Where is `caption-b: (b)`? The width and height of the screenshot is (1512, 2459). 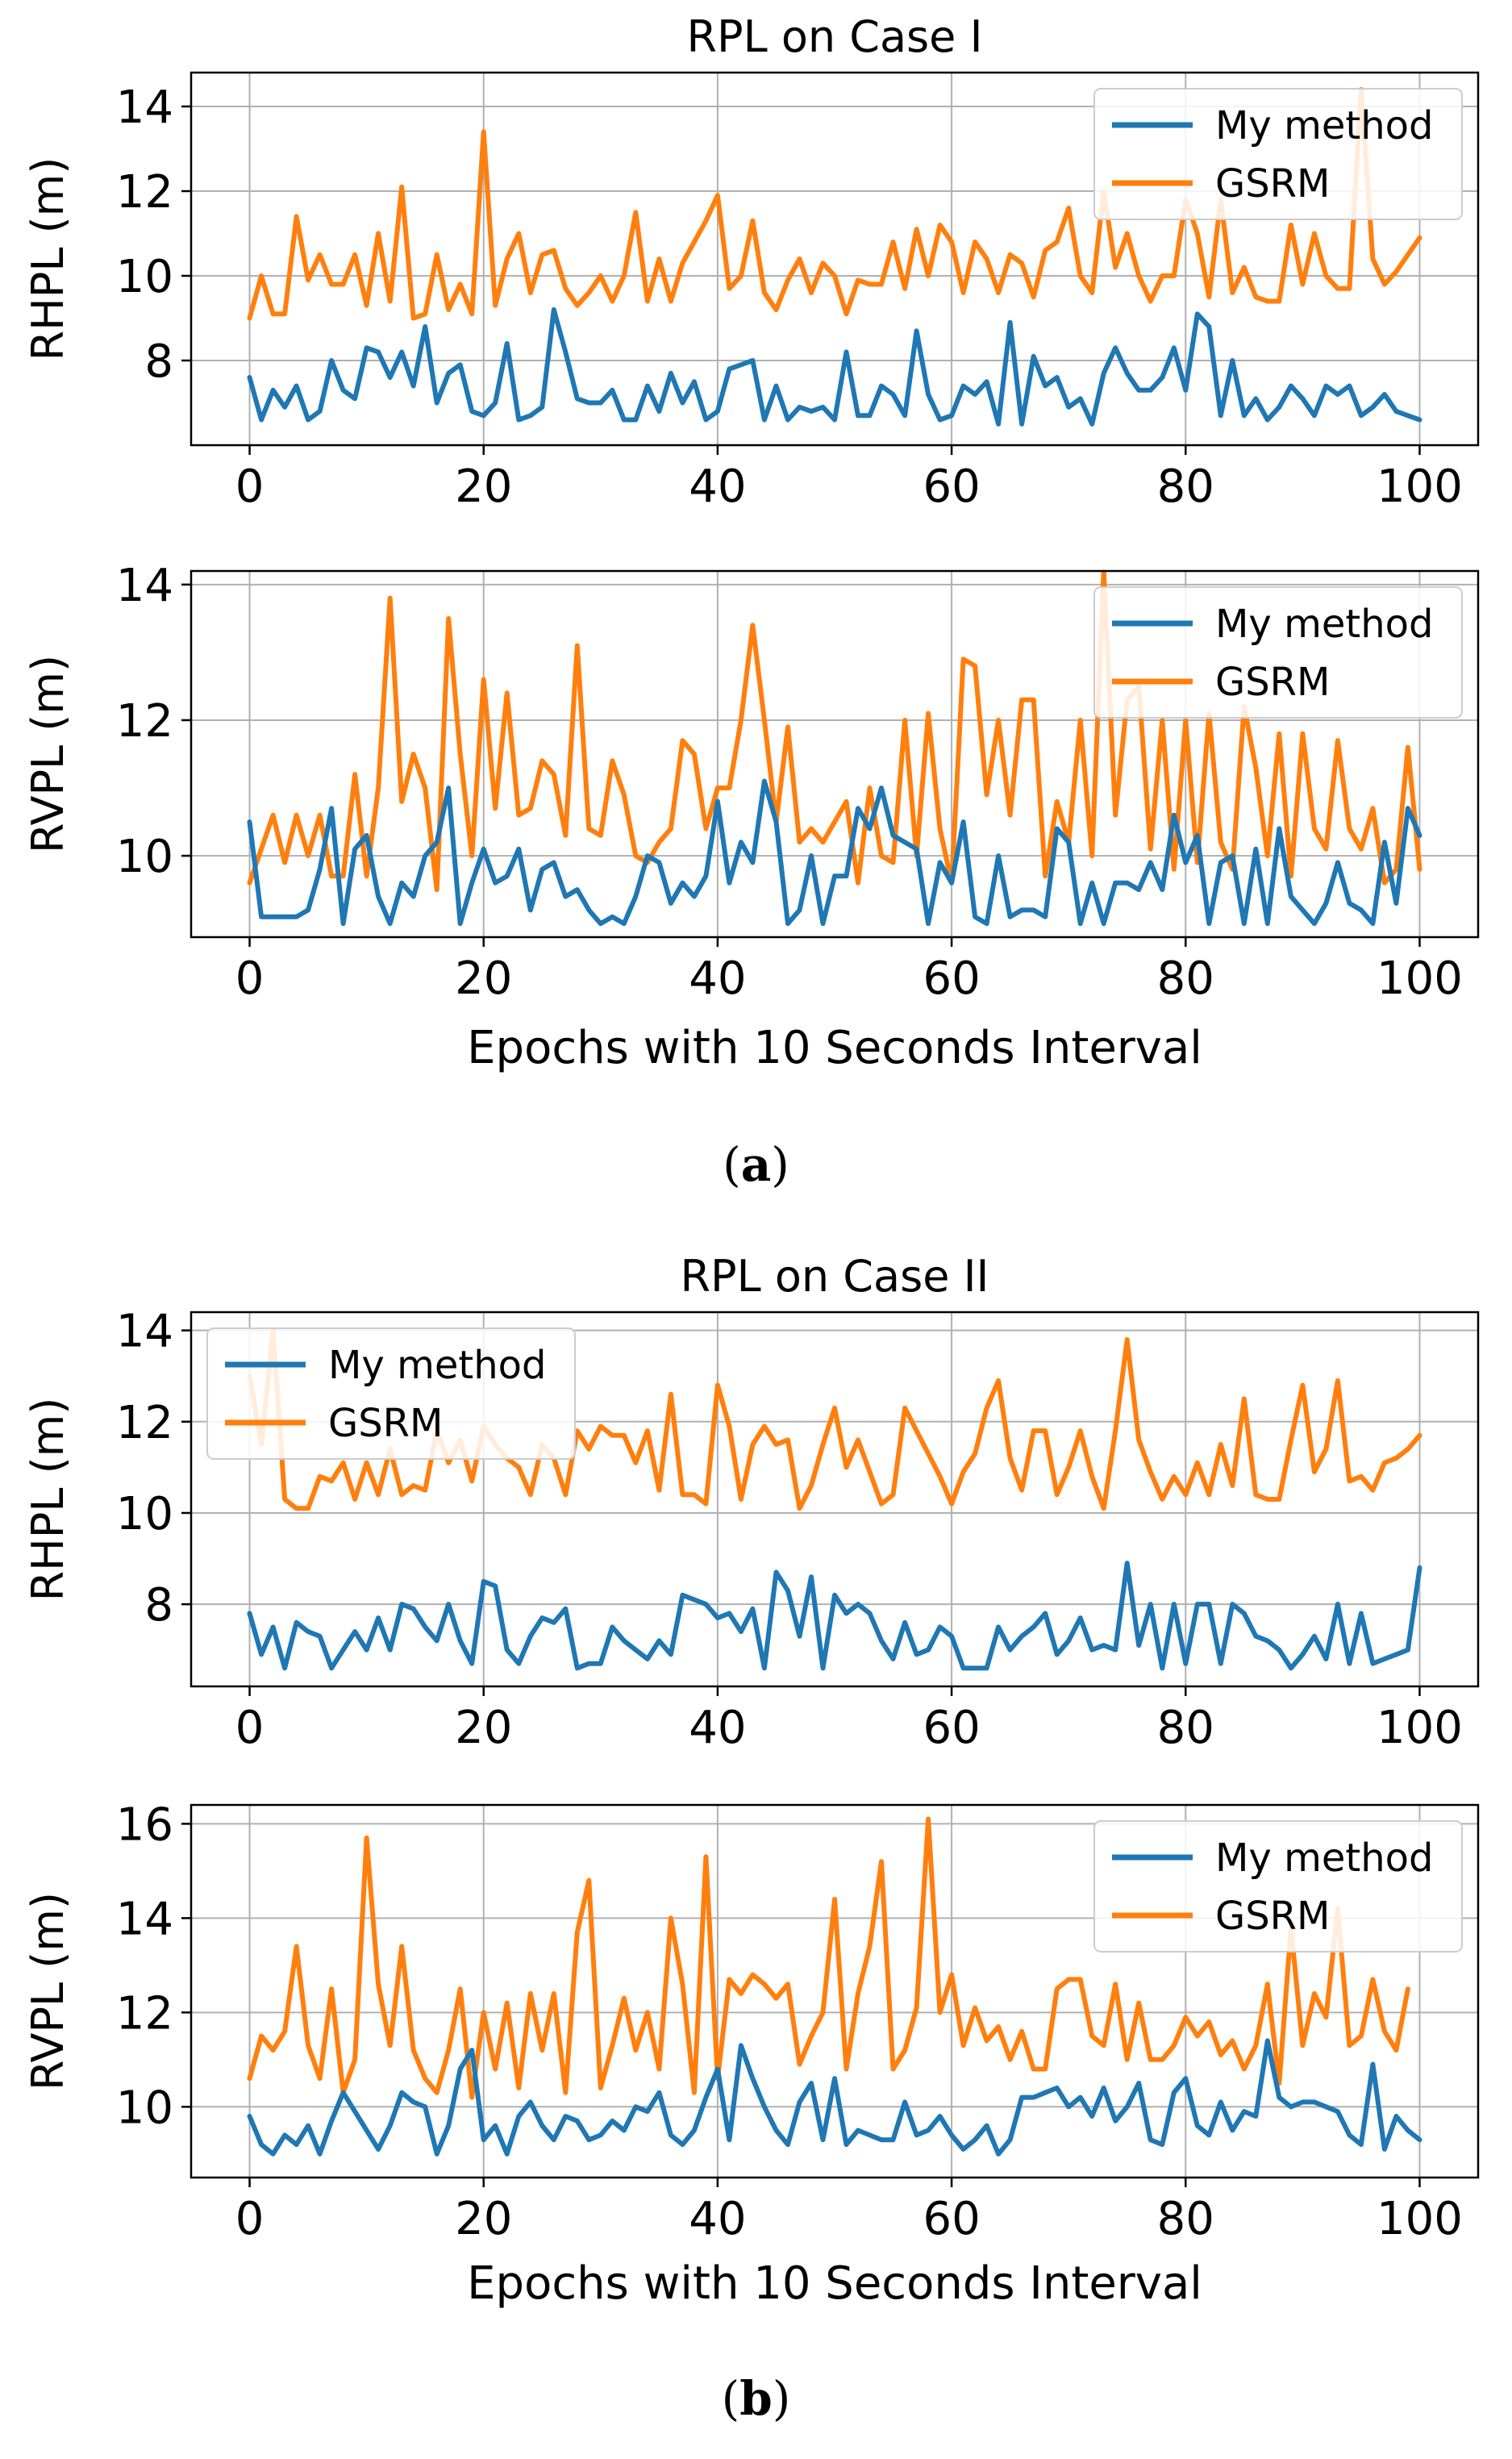 caption-b: (b) is located at coordinates (756, 2398).